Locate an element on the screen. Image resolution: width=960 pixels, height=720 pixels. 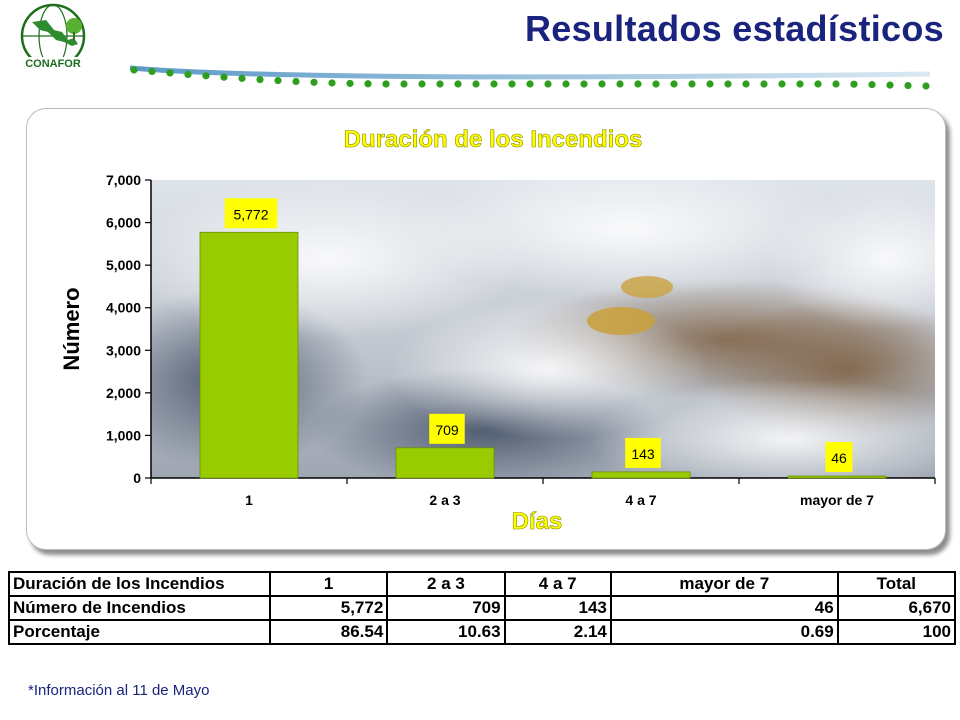
logo-text: CONAFOR is located at coordinates (53, 64).